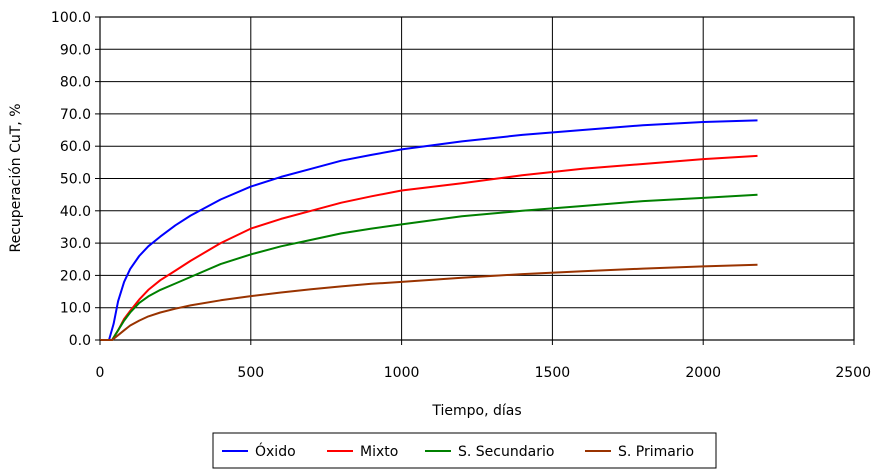 The width and height of the screenshot is (871, 475). What do you see at coordinates (250, 373) in the screenshot?
I see `x-tick-label: 500` at bounding box center [250, 373].